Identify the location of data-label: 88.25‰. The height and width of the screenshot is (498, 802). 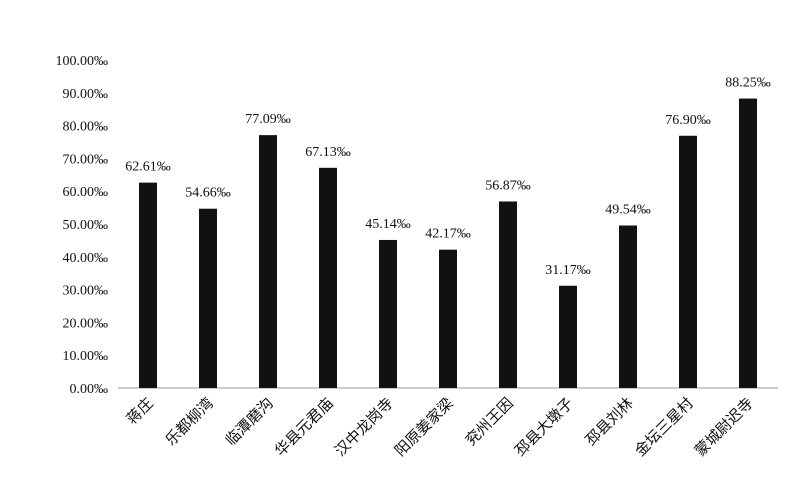
(748, 83).